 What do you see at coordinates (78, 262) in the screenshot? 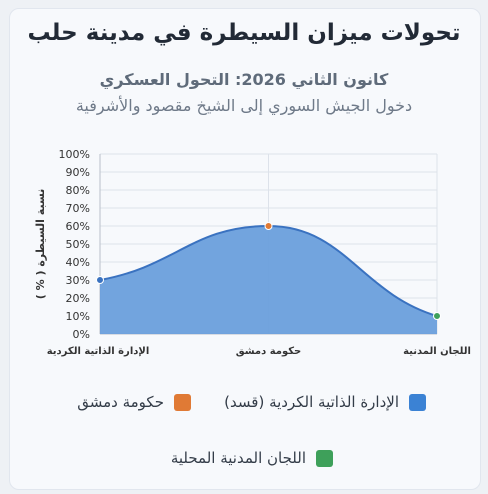
I see `y-tick-label: 40%` at bounding box center [78, 262].